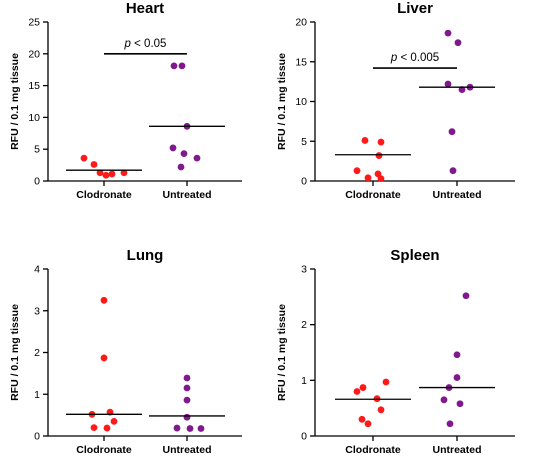 The image size is (550, 458). What do you see at coordinates (149, 44) in the screenshot?
I see `p-value: < 0.05` at bounding box center [149, 44].